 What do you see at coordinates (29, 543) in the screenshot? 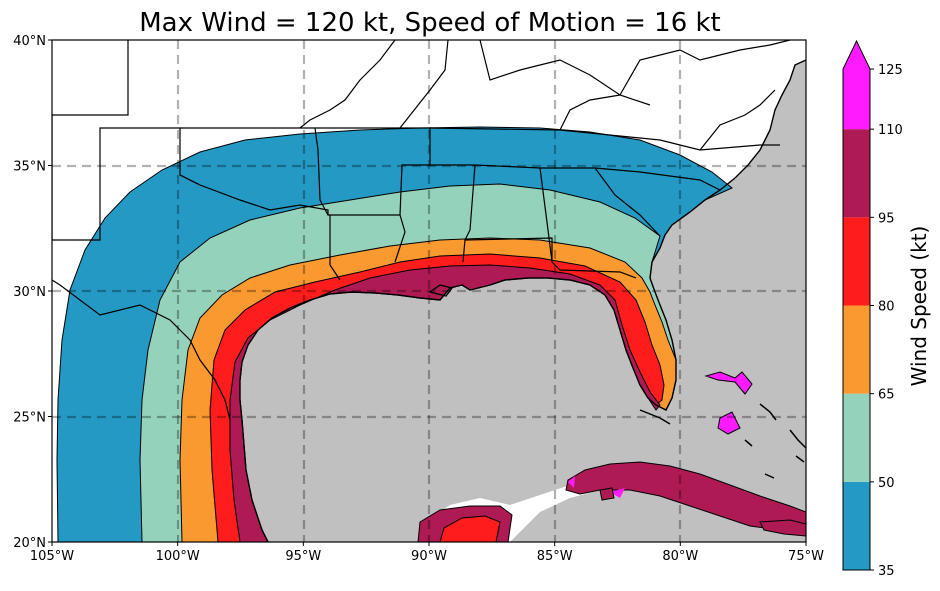
I see `y-tick-label: 20°N` at bounding box center [29, 543].